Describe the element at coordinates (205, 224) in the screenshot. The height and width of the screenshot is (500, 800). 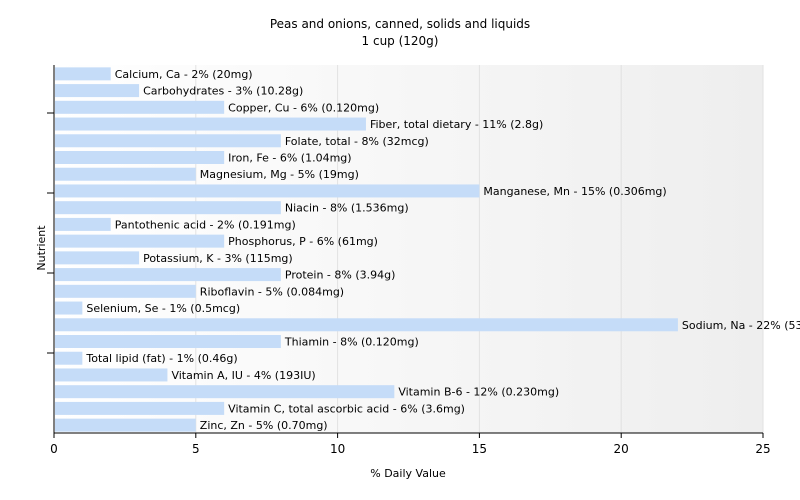
I see `bar-label: Pantothenic acid - 2% (0.191mg)` at that location.